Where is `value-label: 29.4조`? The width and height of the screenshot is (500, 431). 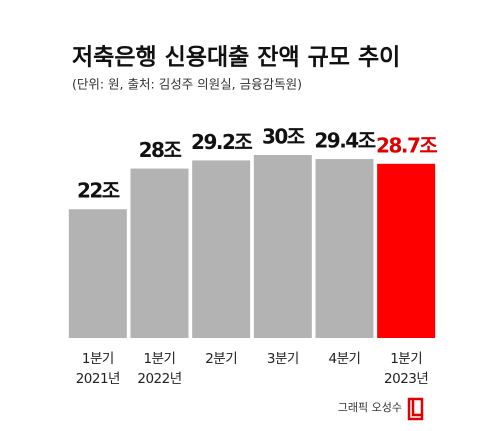 value-label: 29.4조 is located at coordinates (344, 141).